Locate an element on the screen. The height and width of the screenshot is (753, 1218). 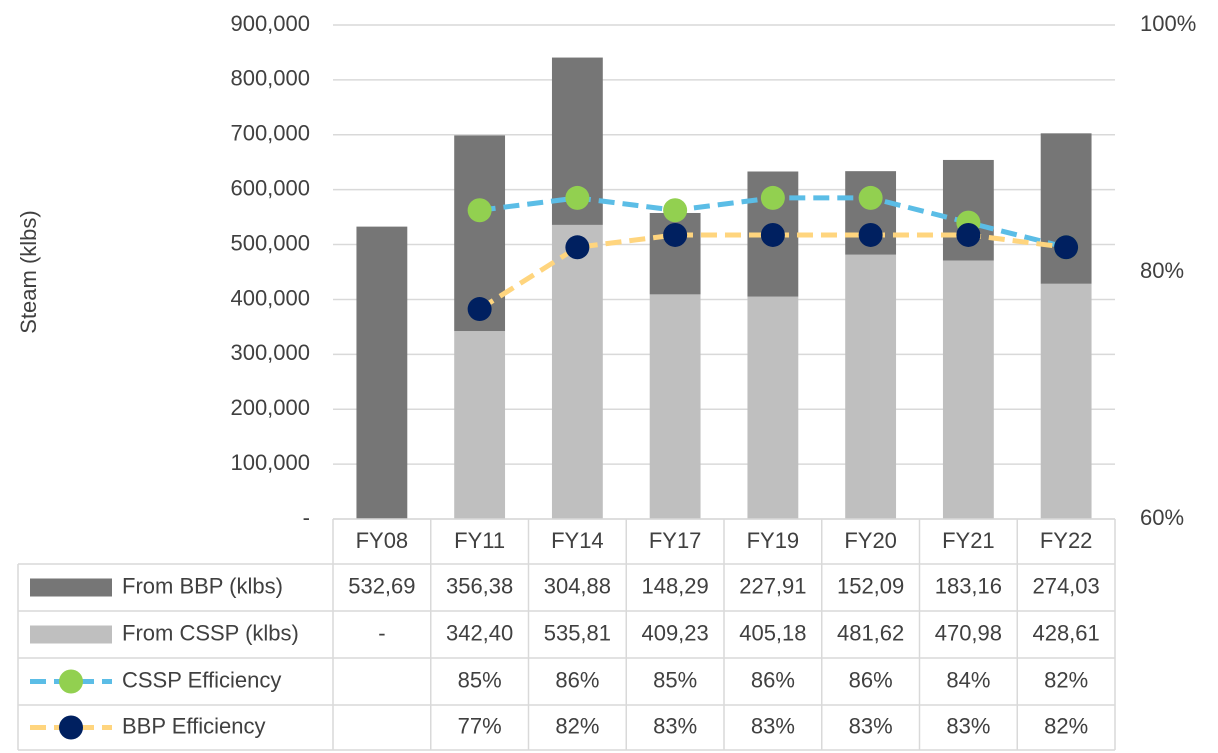
y-tick-label: 400,000 is located at coordinates (270, 297).